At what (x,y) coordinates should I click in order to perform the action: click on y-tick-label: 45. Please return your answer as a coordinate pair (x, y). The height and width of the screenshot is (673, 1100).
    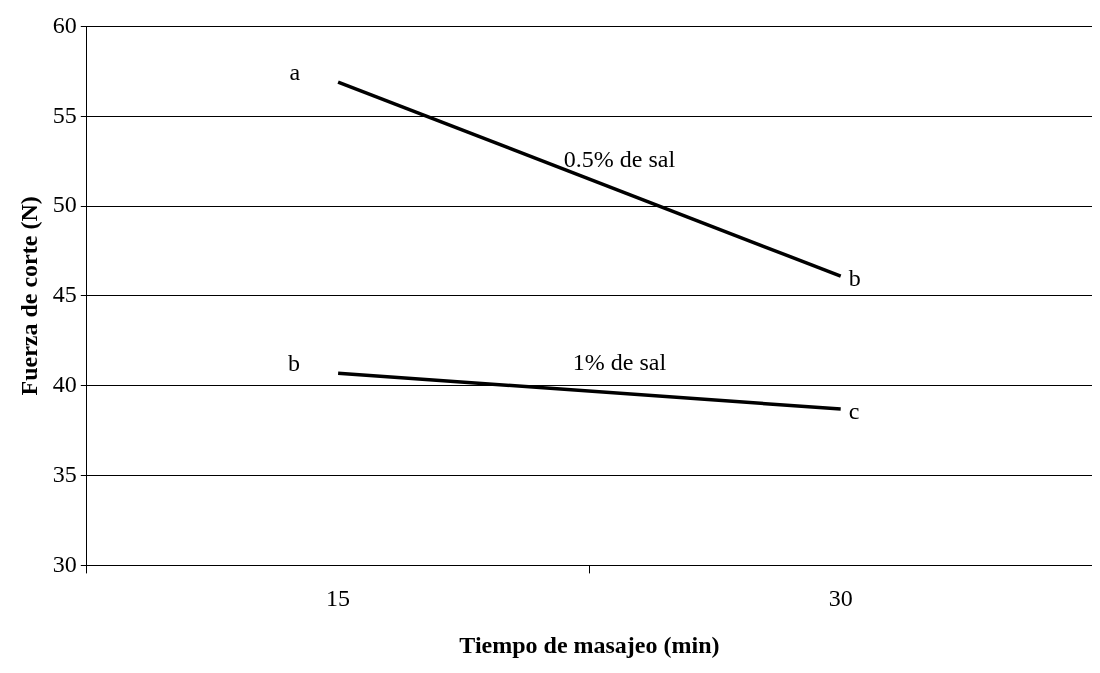
    Looking at the image, I should click on (64, 294).